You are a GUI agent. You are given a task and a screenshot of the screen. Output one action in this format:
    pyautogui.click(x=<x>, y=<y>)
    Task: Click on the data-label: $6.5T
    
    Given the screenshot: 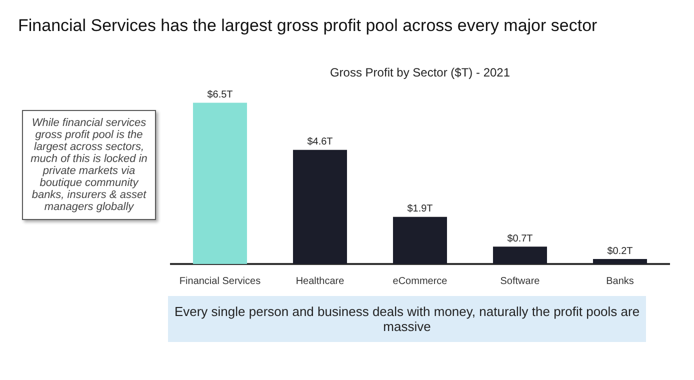 What is the action you would take?
    pyautogui.click(x=220, y=95)
    